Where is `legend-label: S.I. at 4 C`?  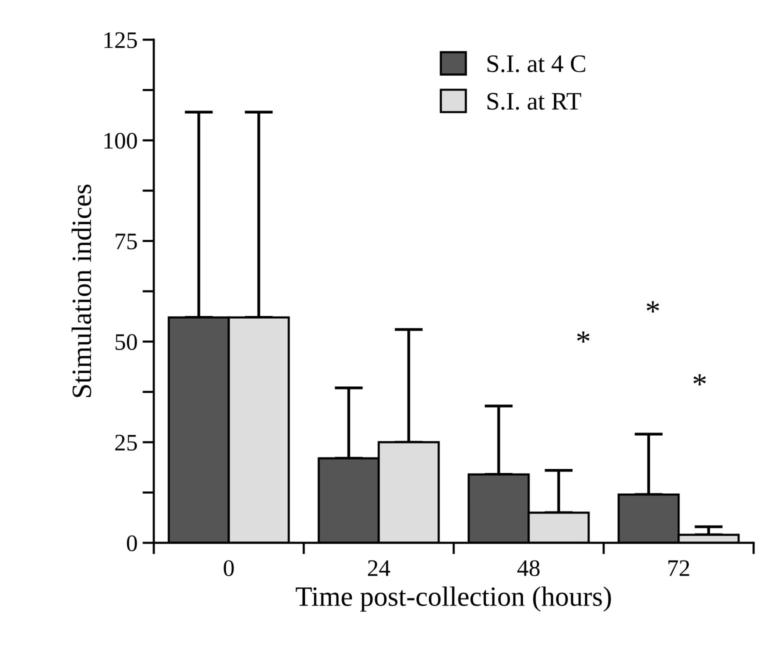 legend-label: S.I. at 4 C is located at coordinates (537, 63).